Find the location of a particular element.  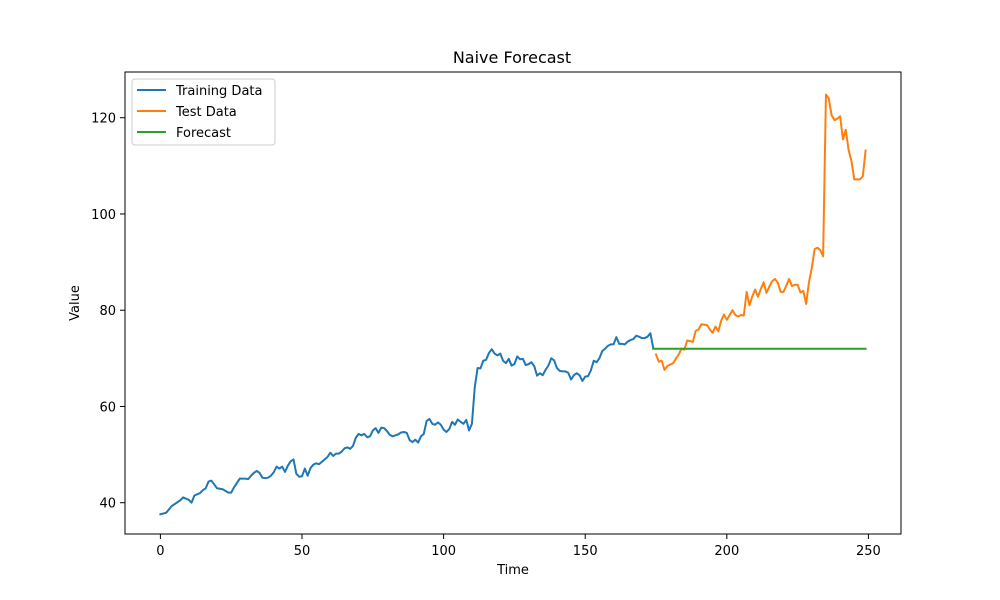

y-axis-label: Value is located at coordinates (75, 303).